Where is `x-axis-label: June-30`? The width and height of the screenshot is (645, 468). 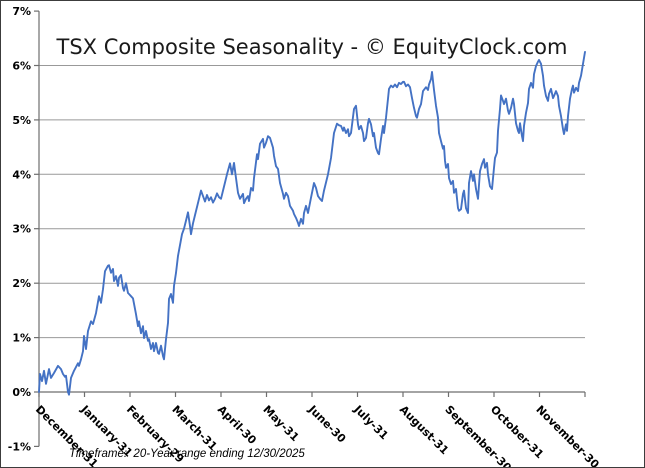
x-axis-label: June-30 is located at coordinates (326, 423).